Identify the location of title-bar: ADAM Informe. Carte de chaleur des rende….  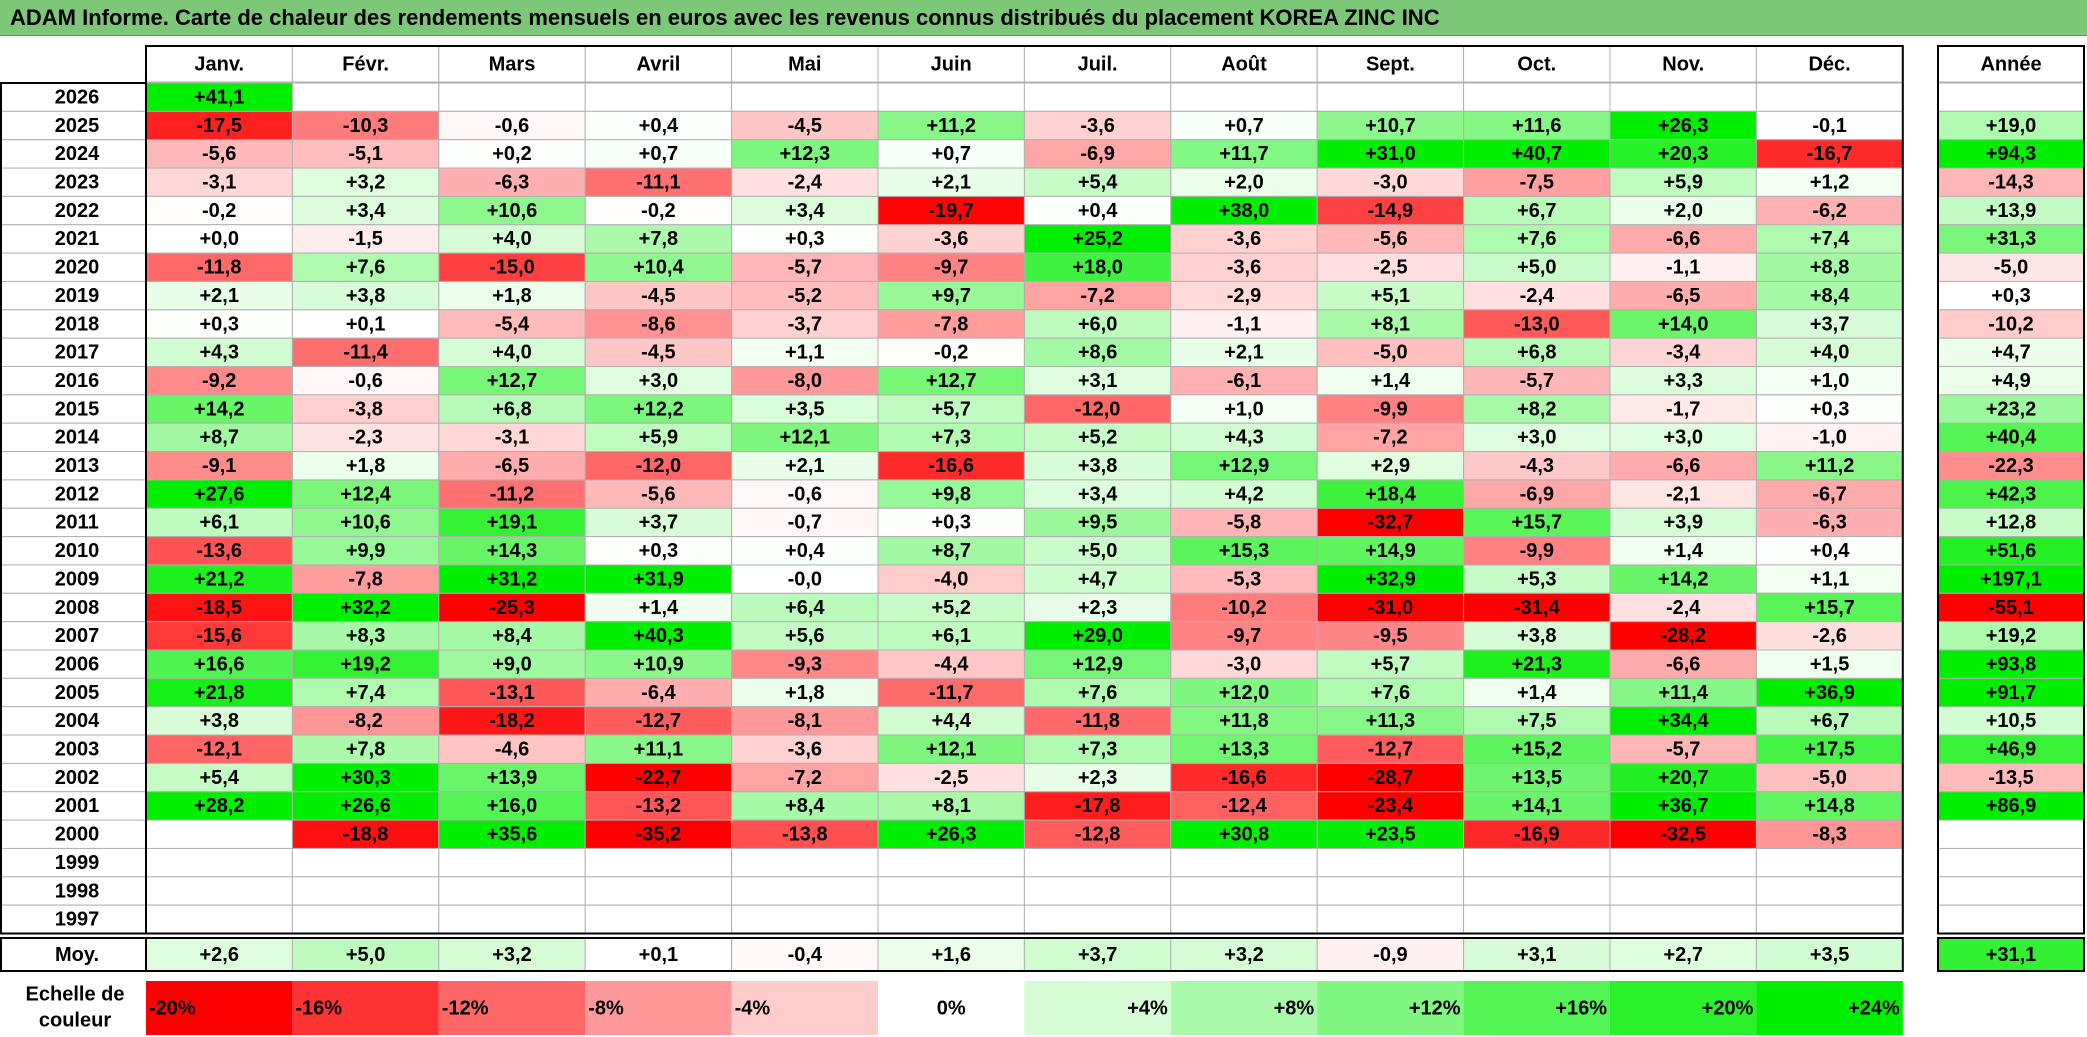
(1043, 18).